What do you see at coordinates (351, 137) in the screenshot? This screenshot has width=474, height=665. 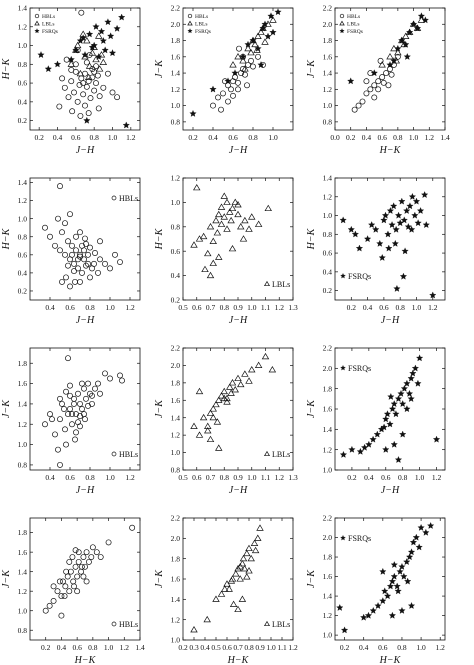 I see `x-tick-label: 0.2` at bounding box center [351, 137].